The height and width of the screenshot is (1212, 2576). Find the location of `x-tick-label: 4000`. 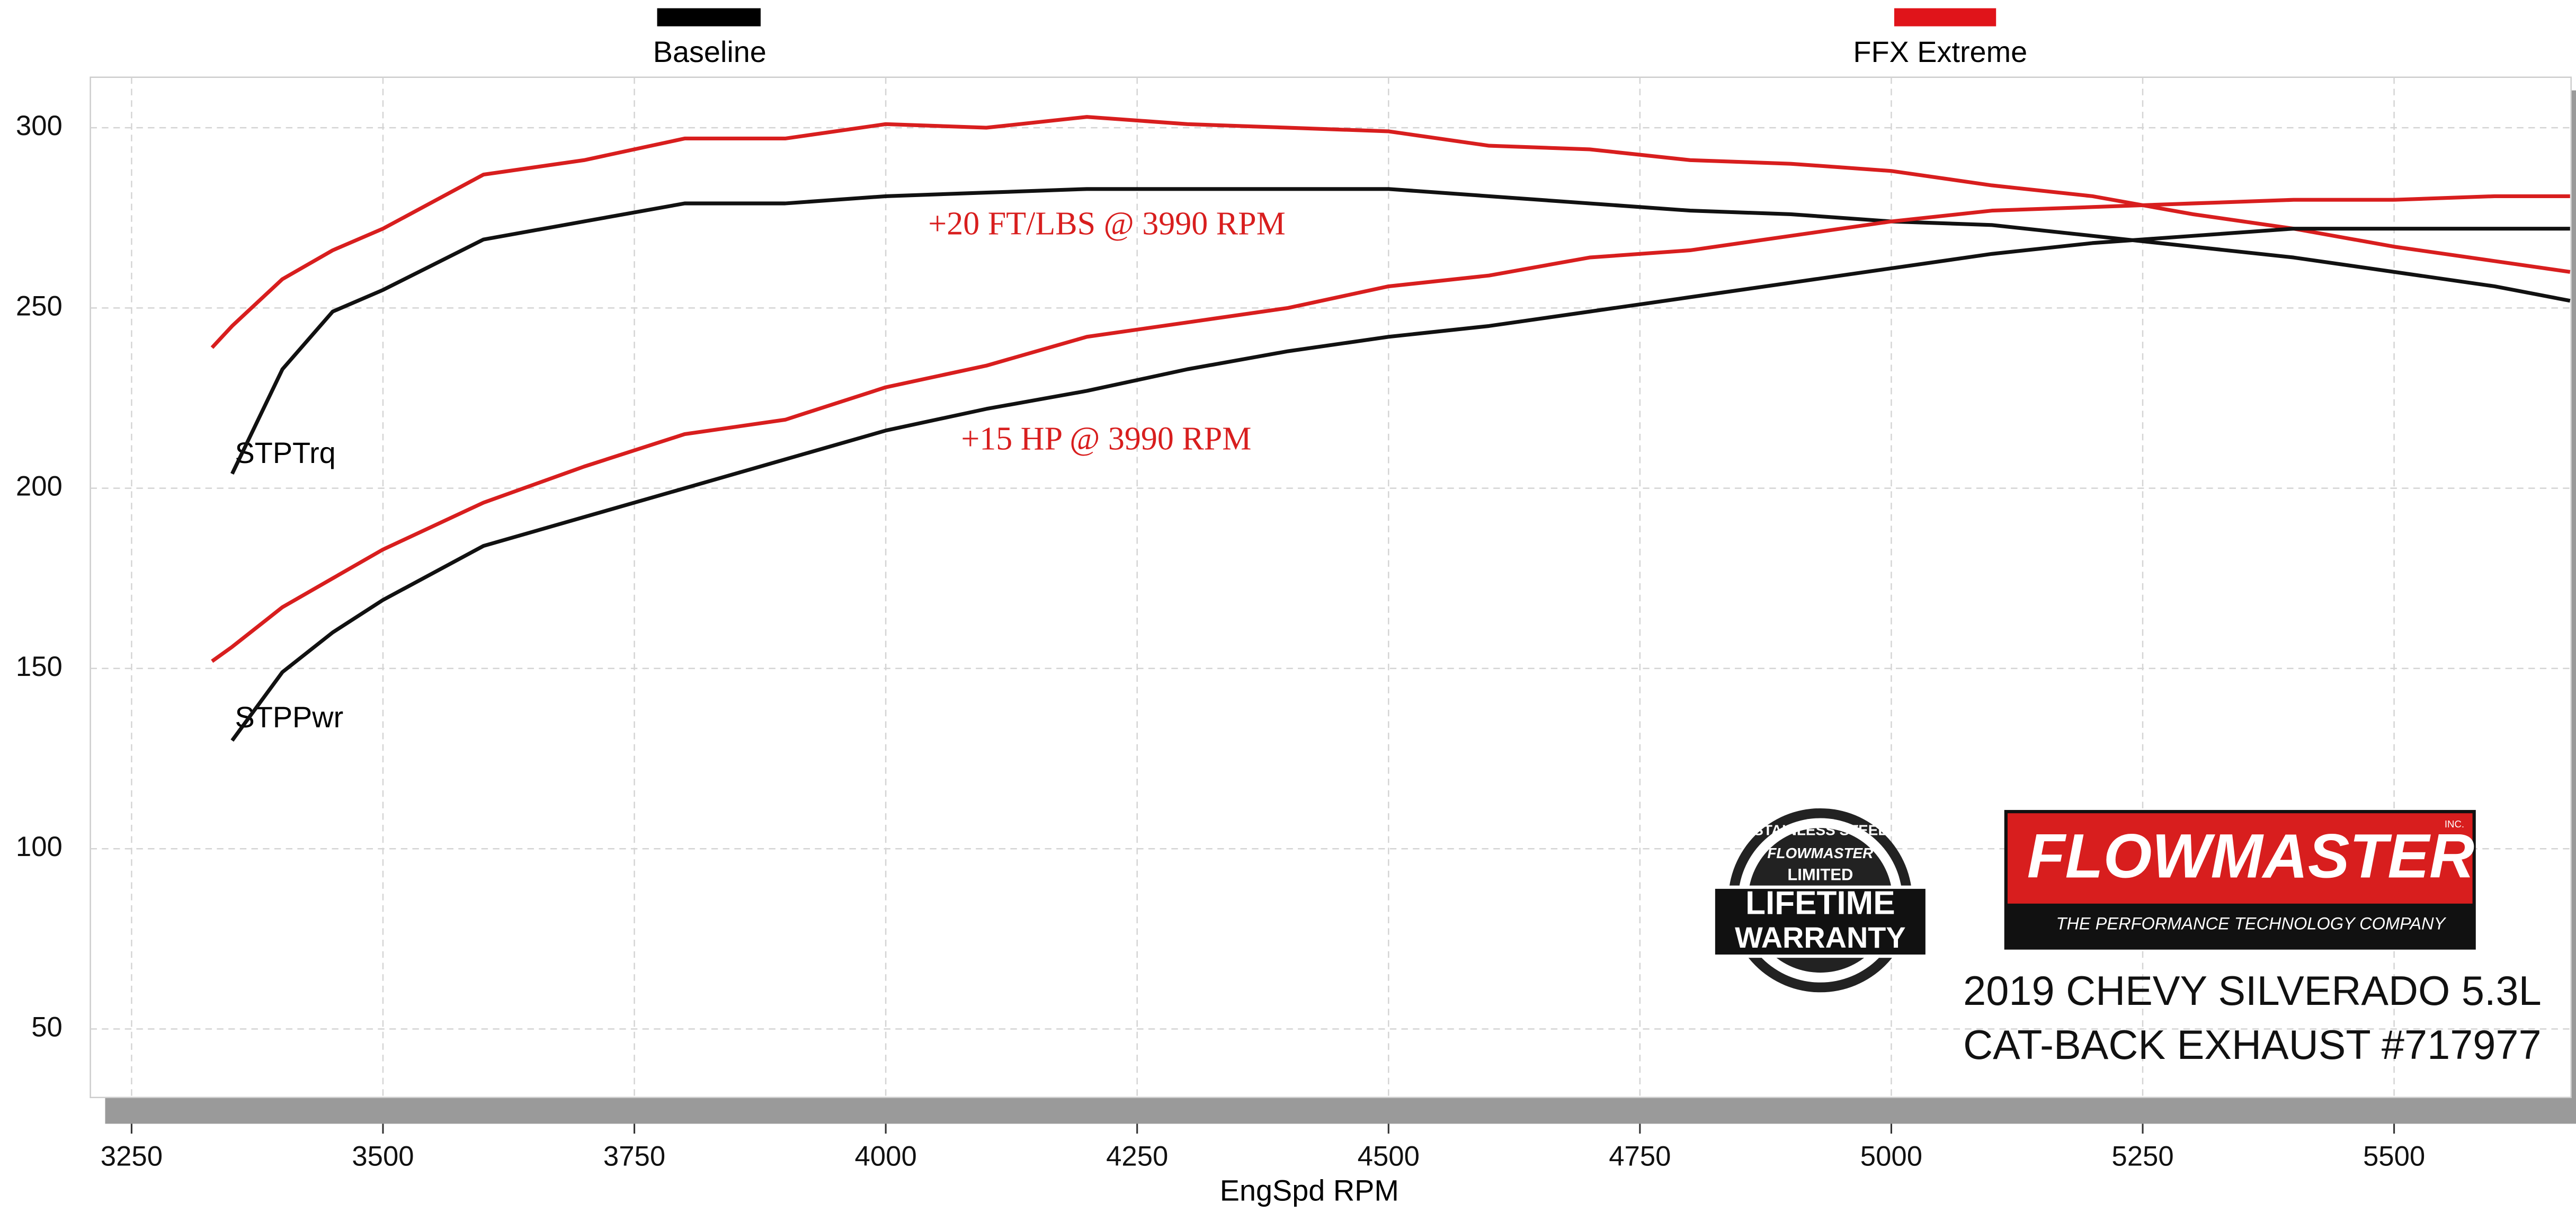

x-tick-label: 4000 is located at coordinates (885, 1156).